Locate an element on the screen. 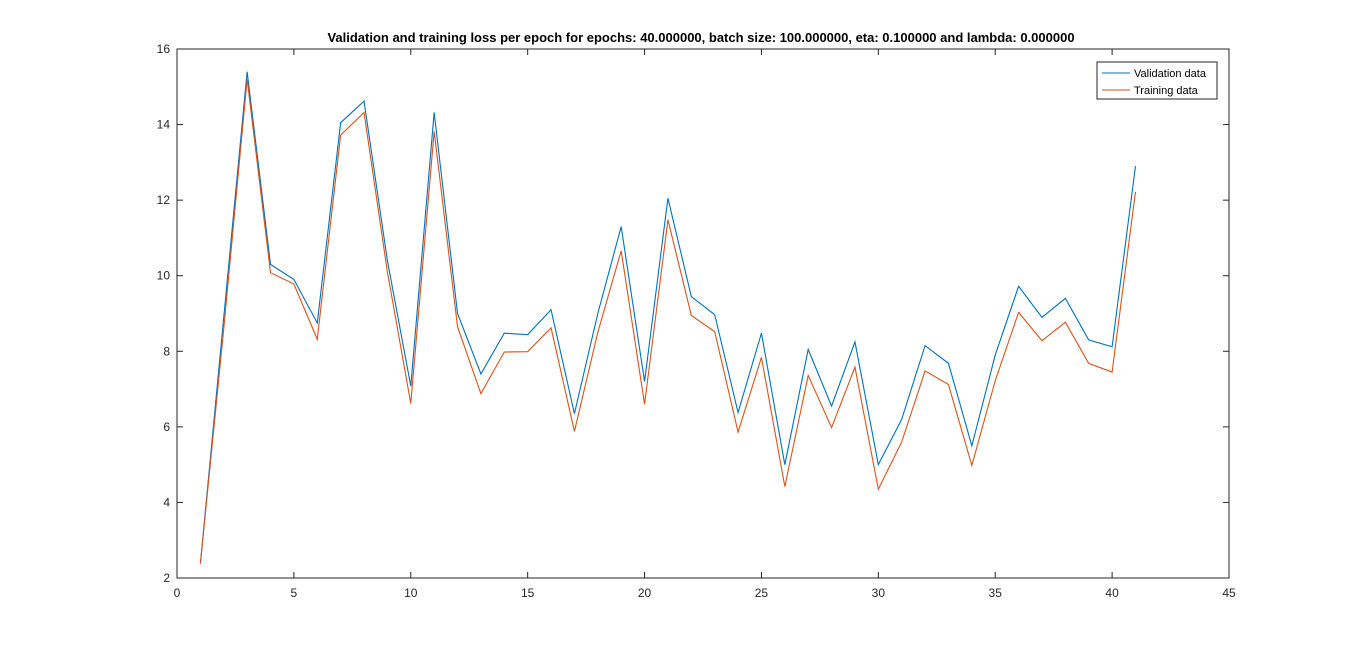  y-tick-label: 8 is located at coordinates (166, 351).